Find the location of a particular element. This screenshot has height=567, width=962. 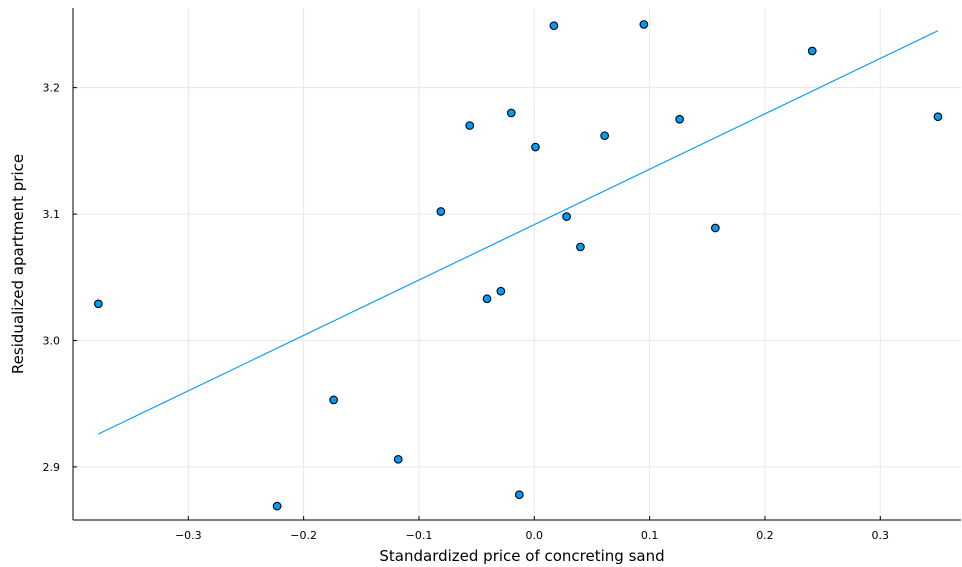

x-tick-label: −0.1 is located at coordinates (419, 535).